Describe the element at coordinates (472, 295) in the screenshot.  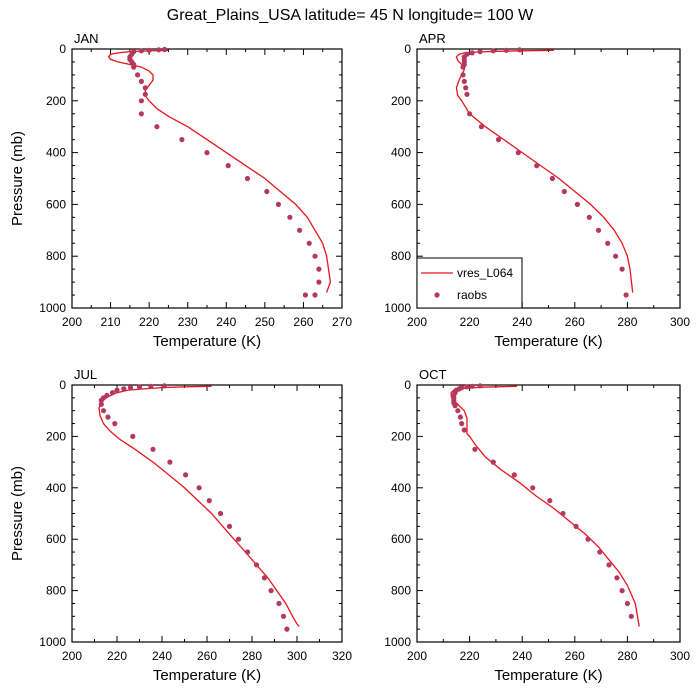
I see `legend-label-obs: raobs` at that location.